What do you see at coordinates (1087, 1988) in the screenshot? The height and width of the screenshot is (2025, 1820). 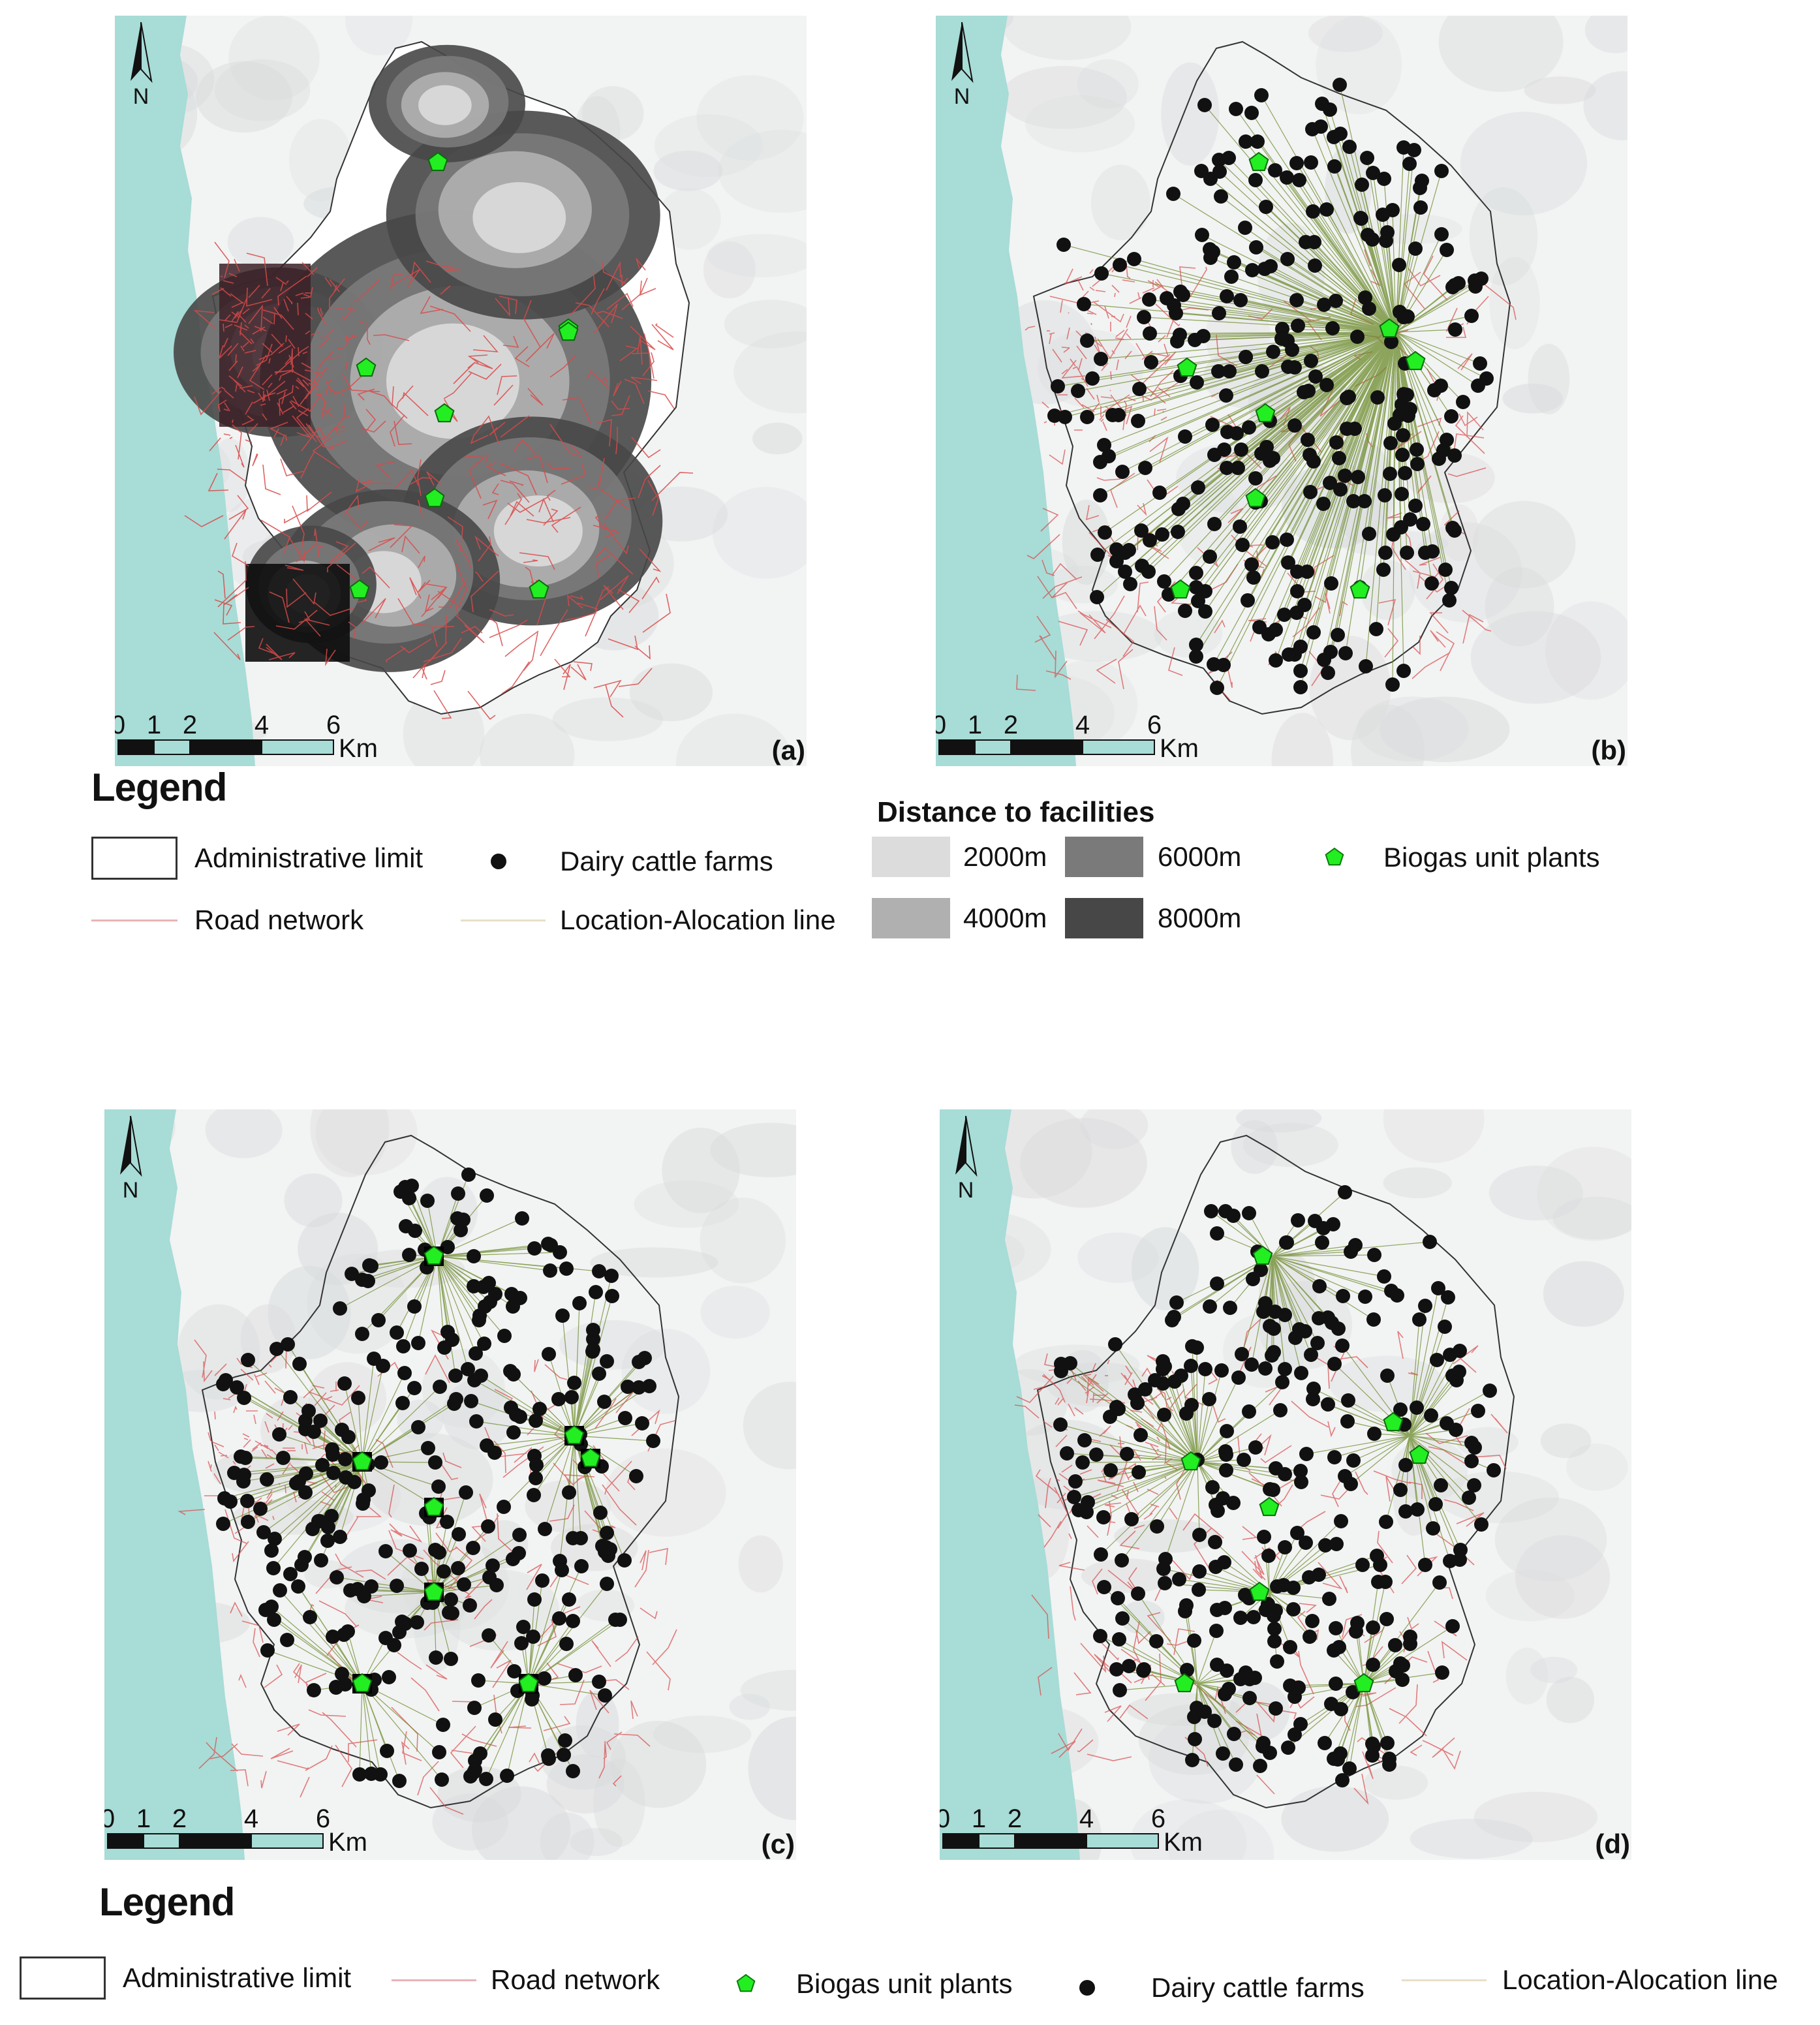 I see `farm-dot-icon-bottom` at bounding box center [1087, 1988].